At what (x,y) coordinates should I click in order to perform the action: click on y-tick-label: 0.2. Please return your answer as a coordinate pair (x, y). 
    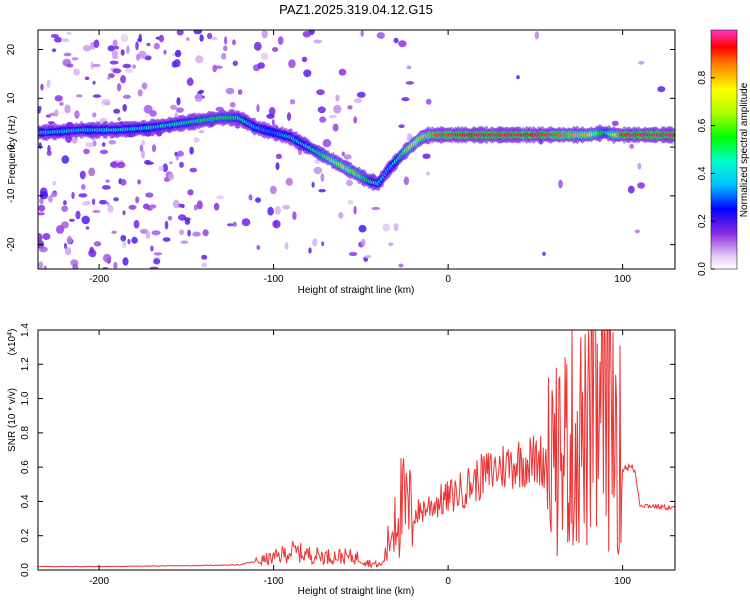
    Looking at the image, I should click on (25, 535).